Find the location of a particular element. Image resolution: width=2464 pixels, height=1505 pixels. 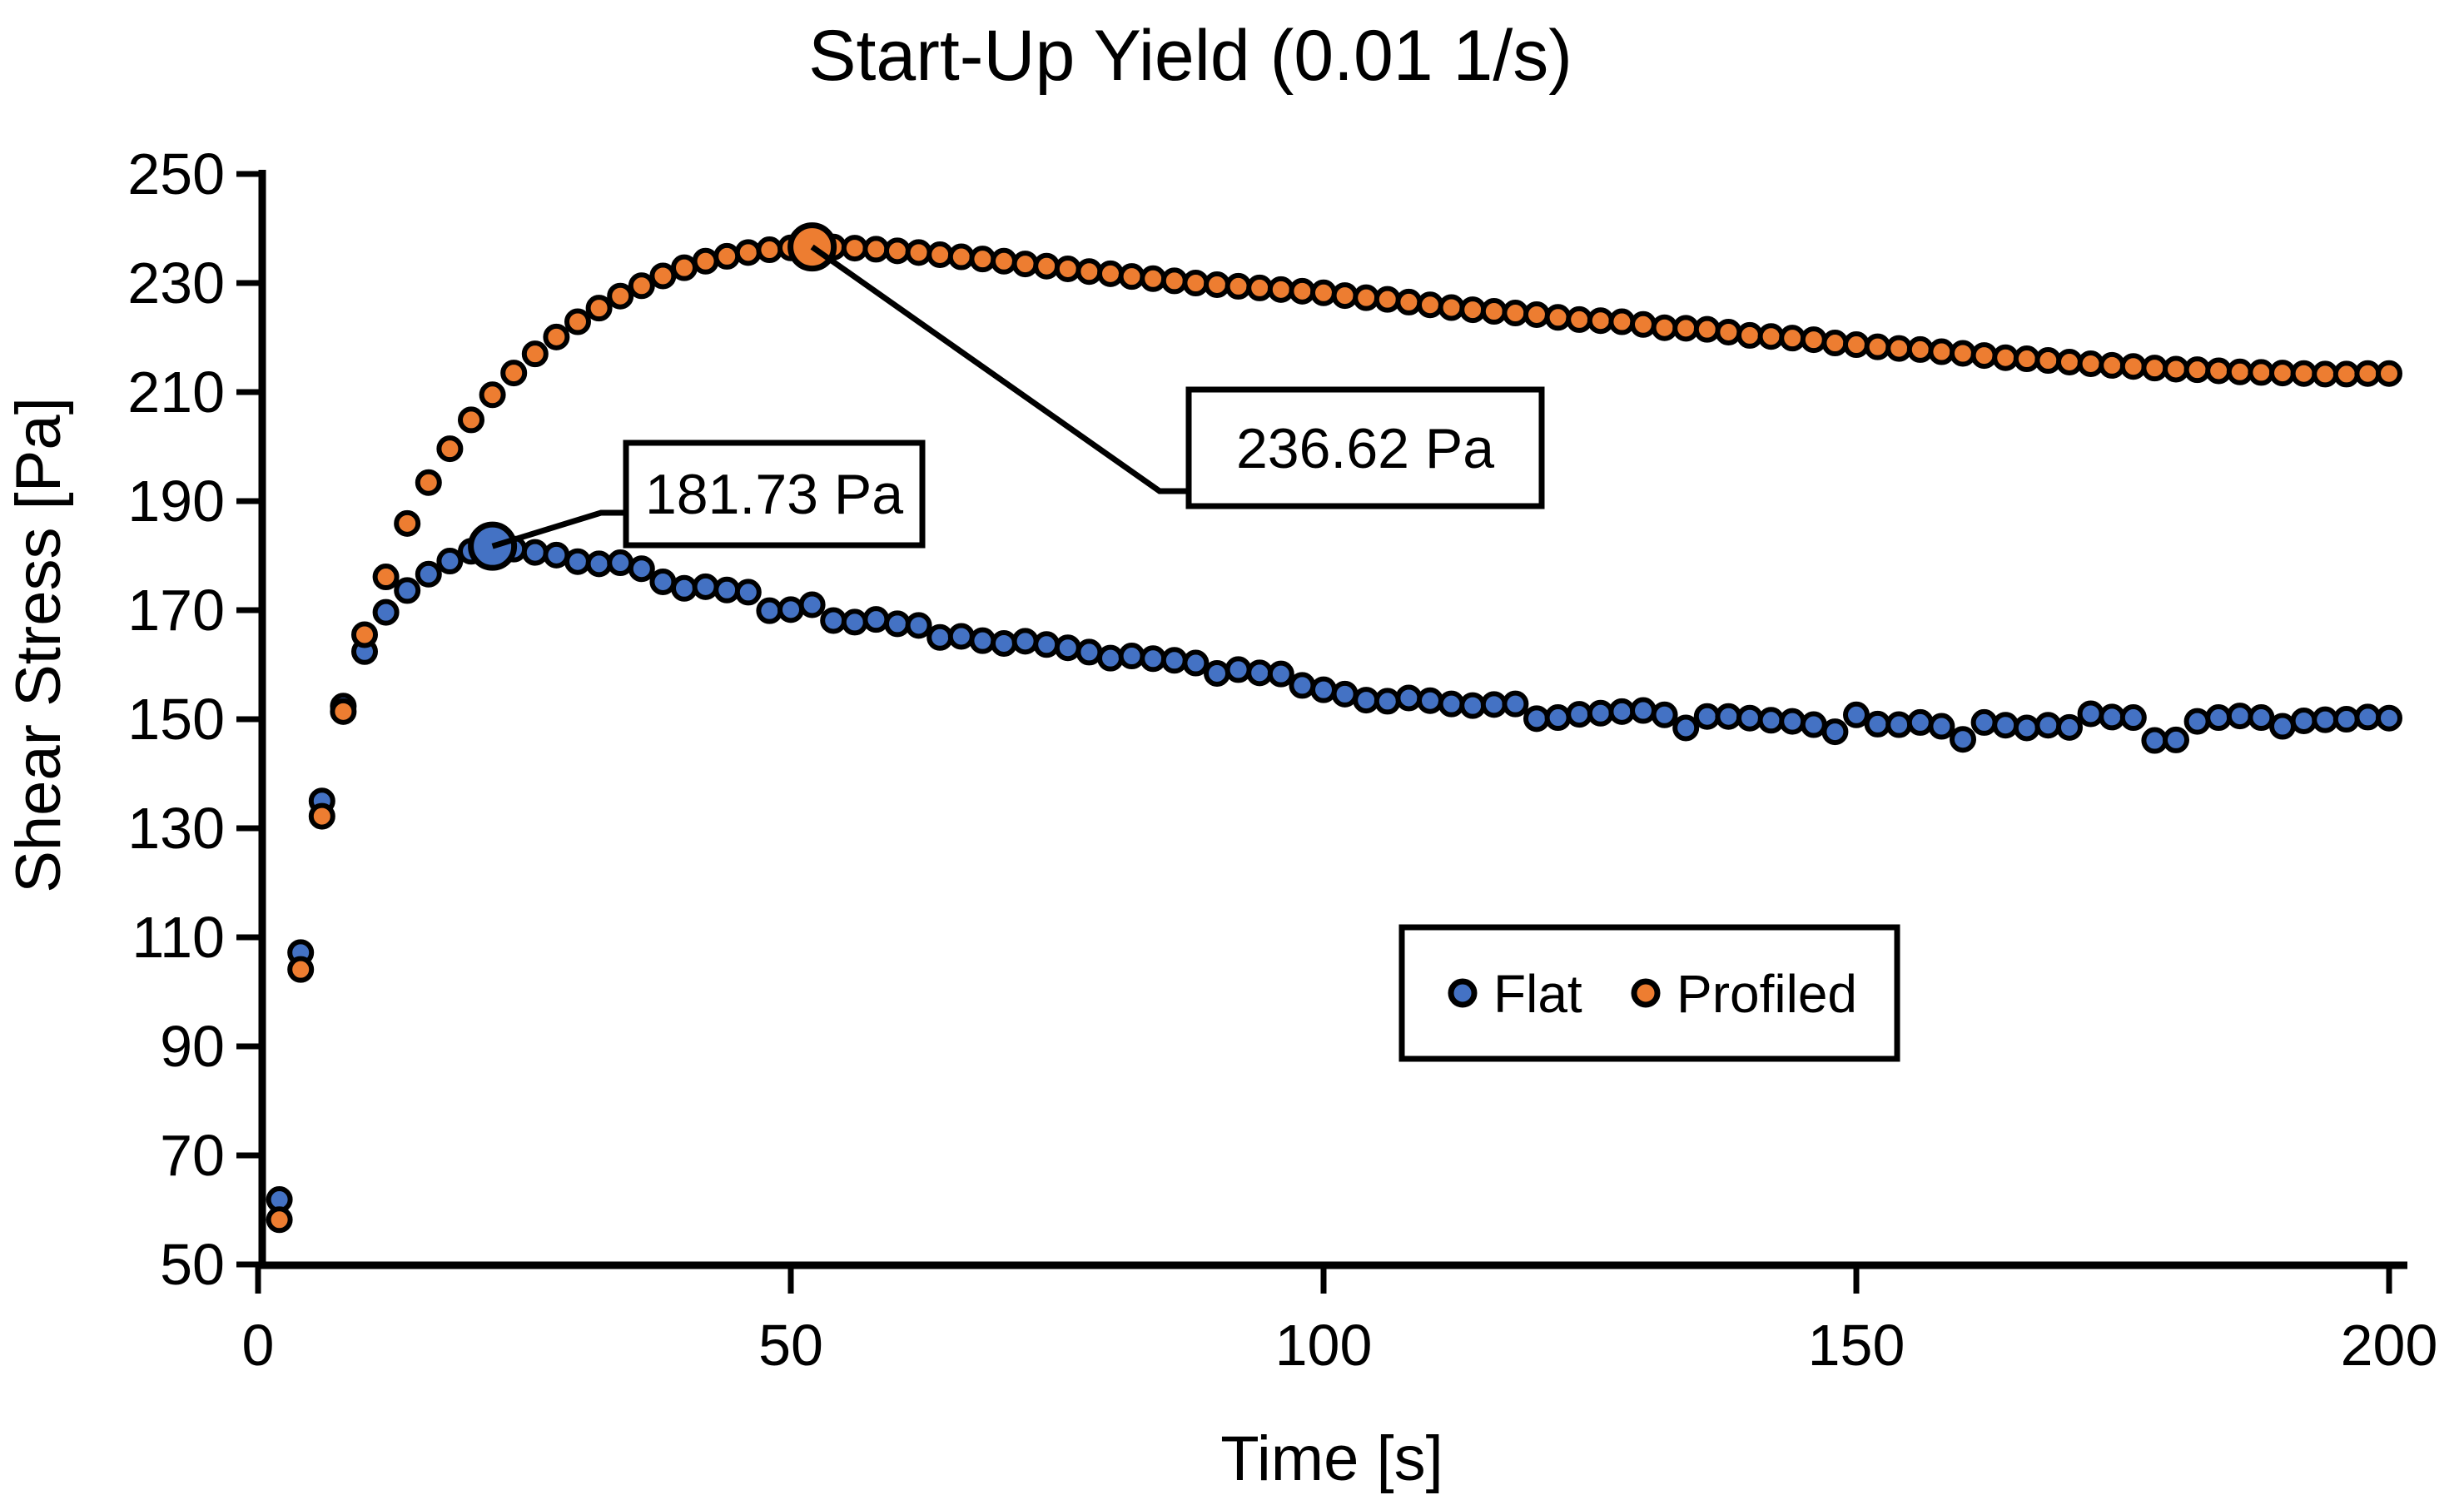

legend: Flat Profiled is located at coordinates (1649, 993).